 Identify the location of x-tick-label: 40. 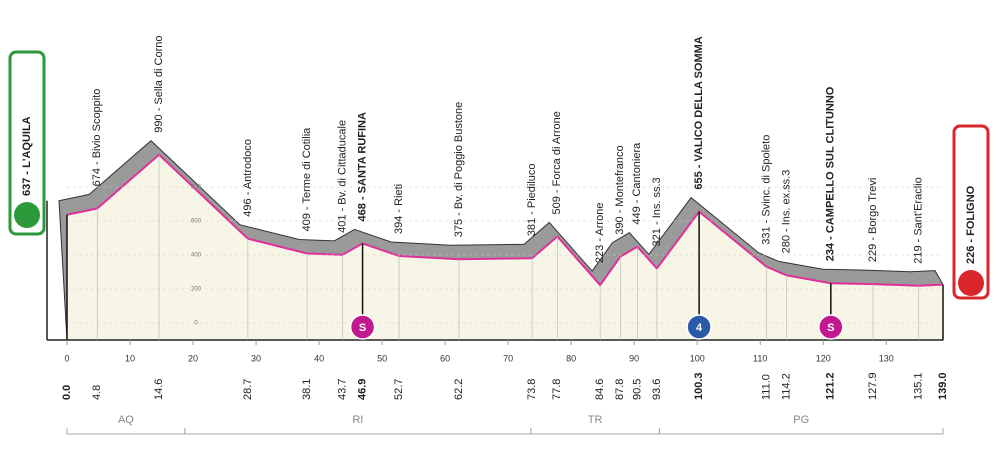
(319, 358).